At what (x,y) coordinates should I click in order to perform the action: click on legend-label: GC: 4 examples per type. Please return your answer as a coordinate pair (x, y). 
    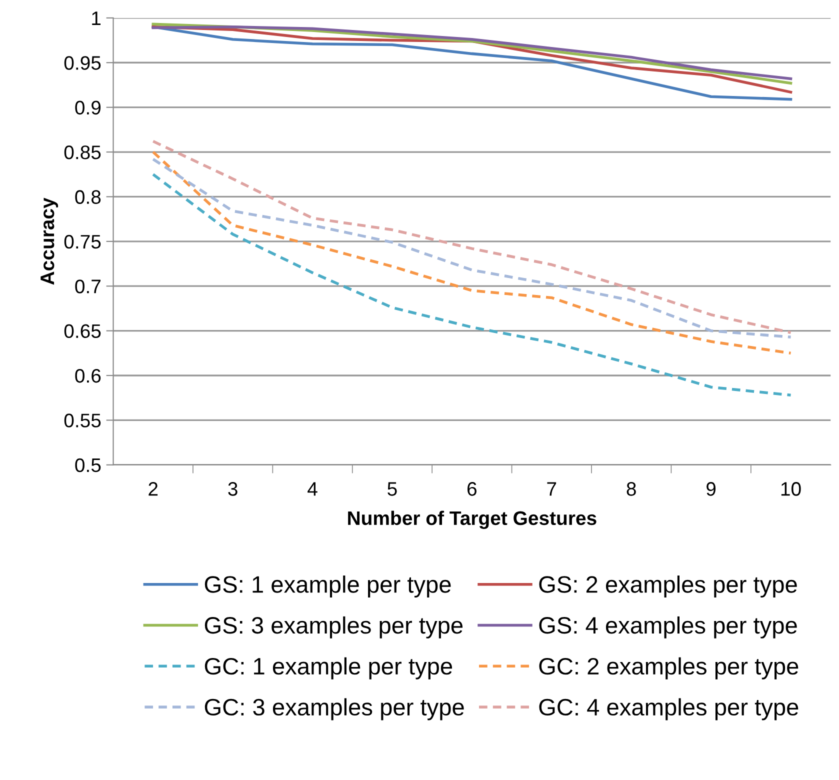
    Looking at the image, I should click on (668, 709).